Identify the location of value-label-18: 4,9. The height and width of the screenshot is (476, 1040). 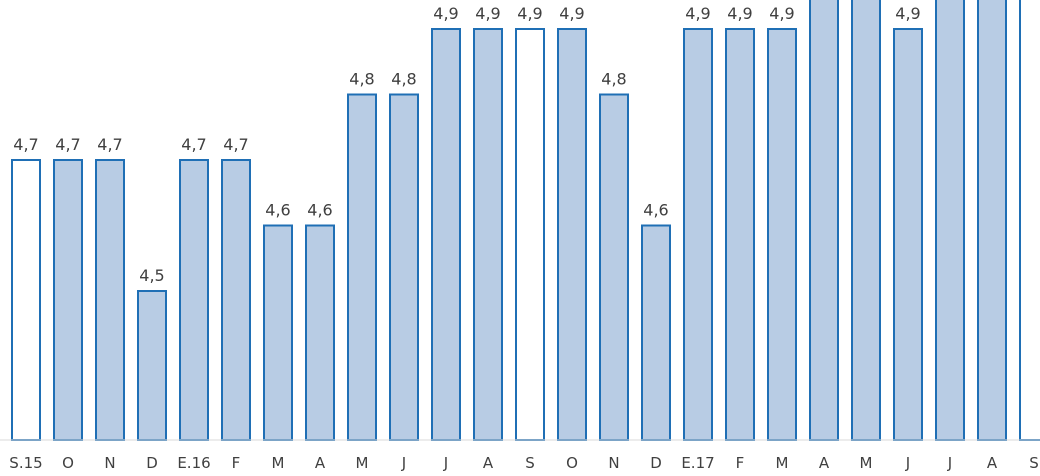
(781, 13).